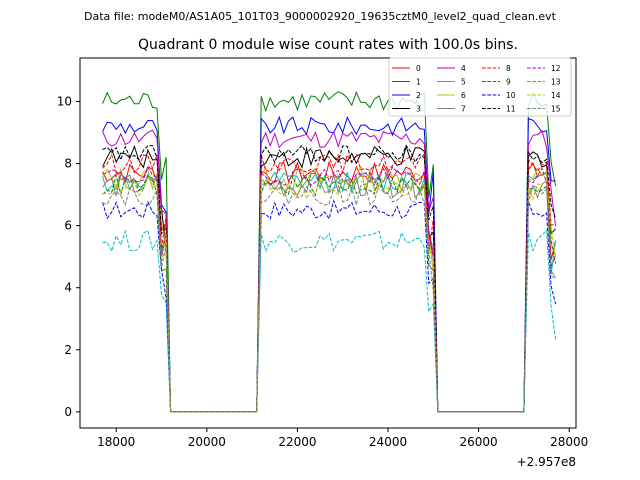 The height and width of the screenshot is (480, 640). I want to click on y-tick-label: 8, so click(68, 164).